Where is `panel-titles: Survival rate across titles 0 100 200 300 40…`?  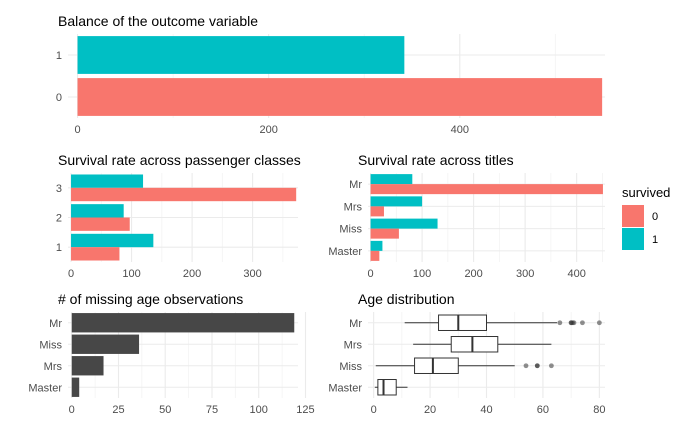 panel-titles: Survival rate across titles 0 100 200 300 40… is located at coordinates (466, 216).